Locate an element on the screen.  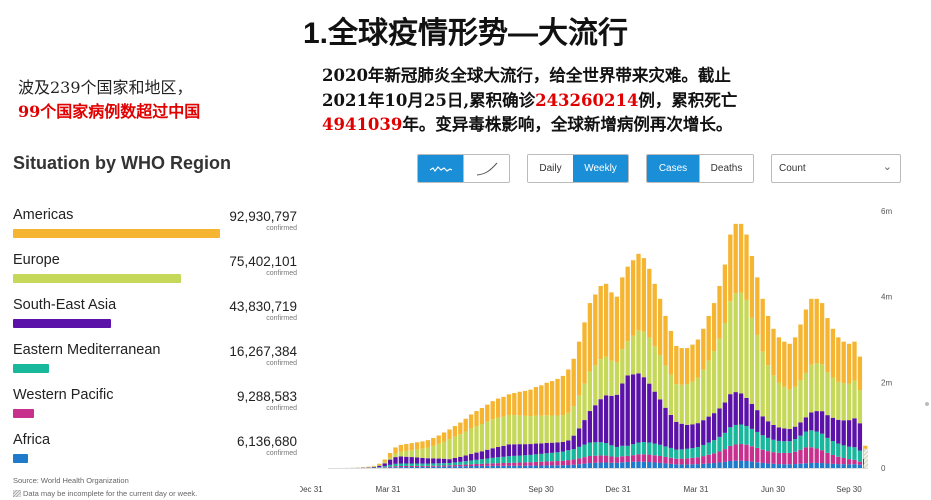
desc-part1: 2020年新冠肺炎全球大流行，给全世界带来灾难。截止 is located at coordinates (526, 75).